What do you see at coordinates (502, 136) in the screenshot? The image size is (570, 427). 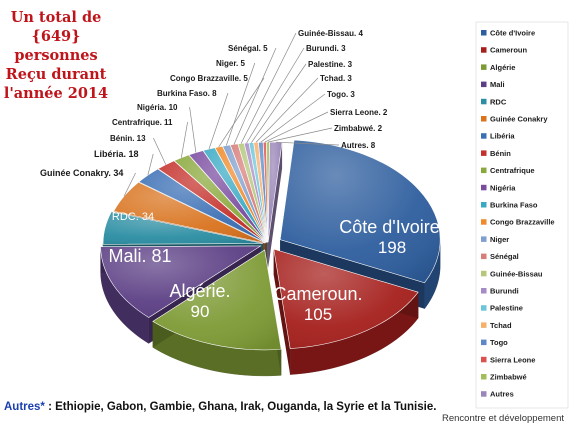 I see `legend-label-6: Libéria` at bounding box center [502, 136].